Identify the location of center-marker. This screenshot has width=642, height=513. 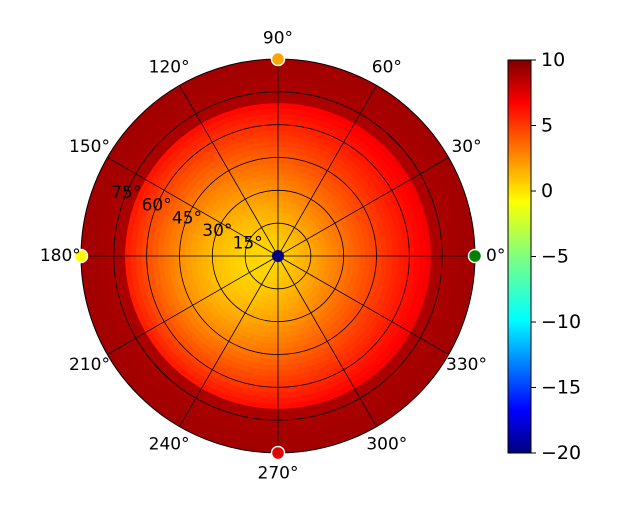
(278, 256).